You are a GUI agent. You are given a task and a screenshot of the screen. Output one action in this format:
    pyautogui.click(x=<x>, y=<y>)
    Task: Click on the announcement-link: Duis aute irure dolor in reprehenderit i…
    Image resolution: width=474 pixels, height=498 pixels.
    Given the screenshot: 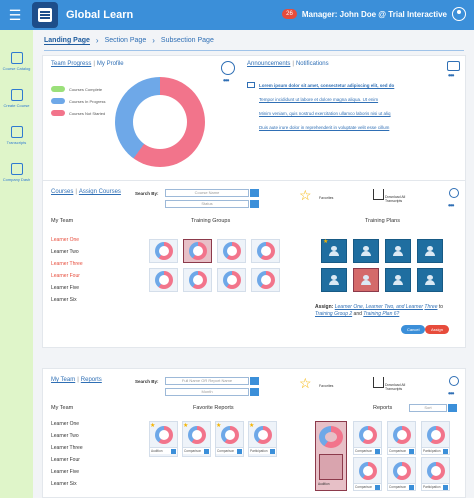 What is the action you would take?
    pyautogui.click(x=324, y=127)
    